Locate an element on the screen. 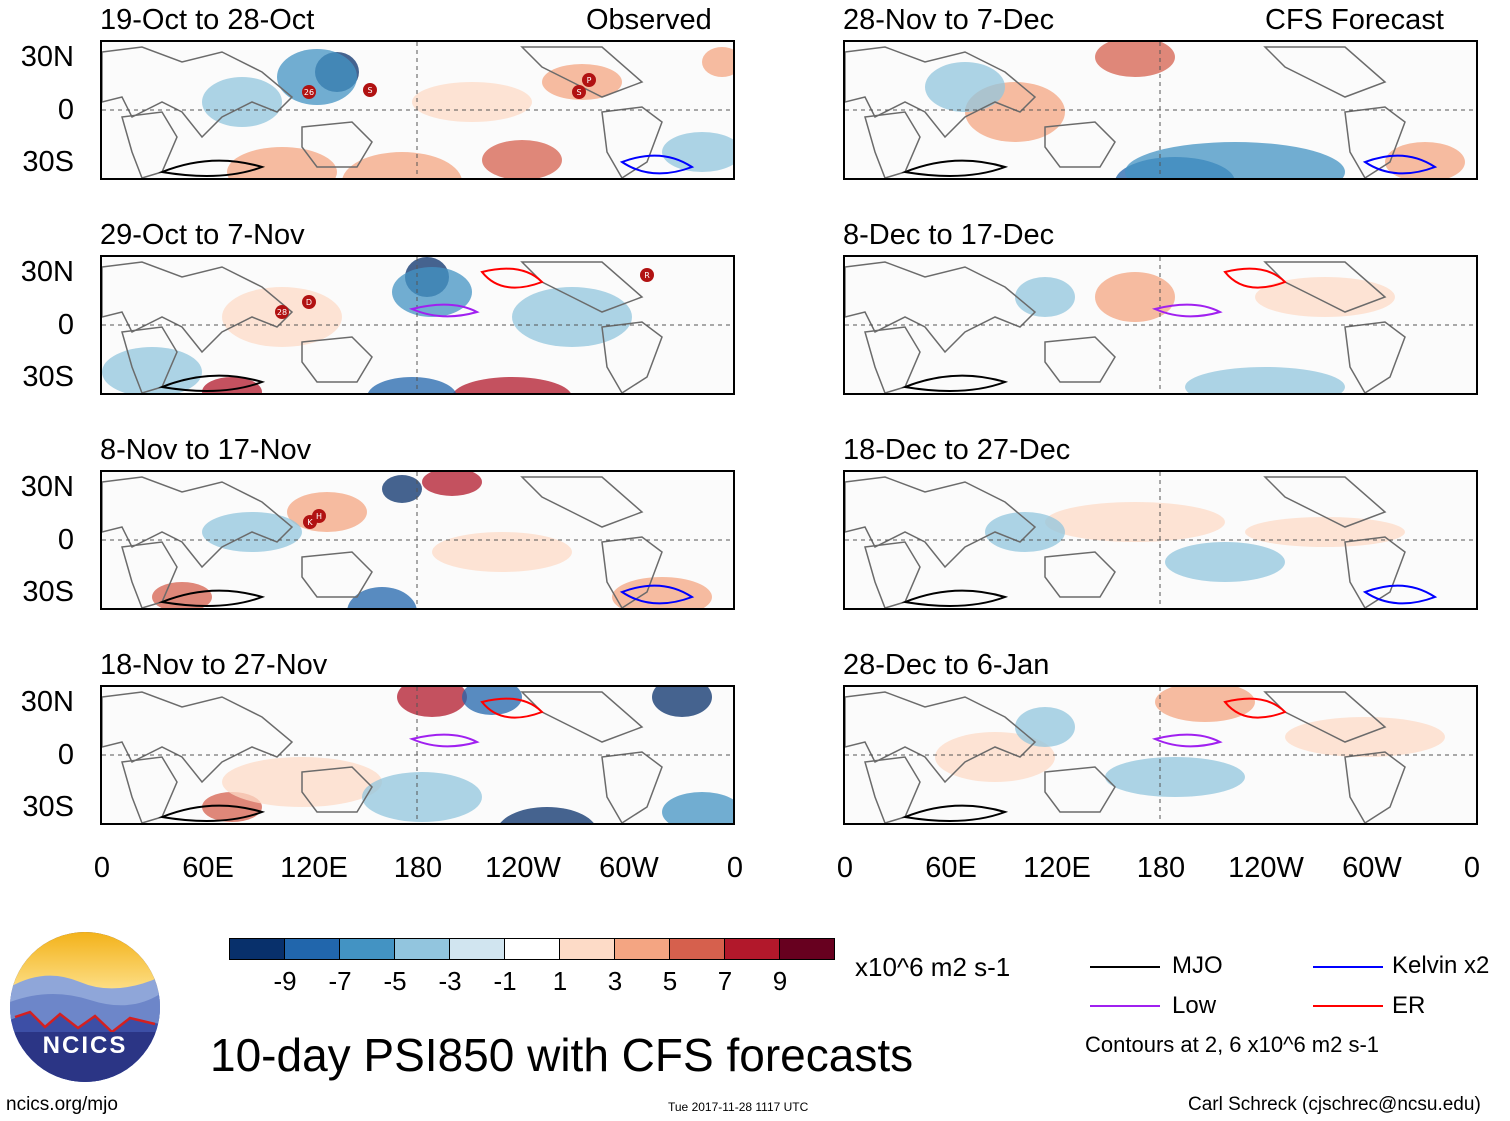 Image resolution: width=1510 pixels, height=1121 pixels. logo-text: NCICS is located at coordinates (85, 1045).